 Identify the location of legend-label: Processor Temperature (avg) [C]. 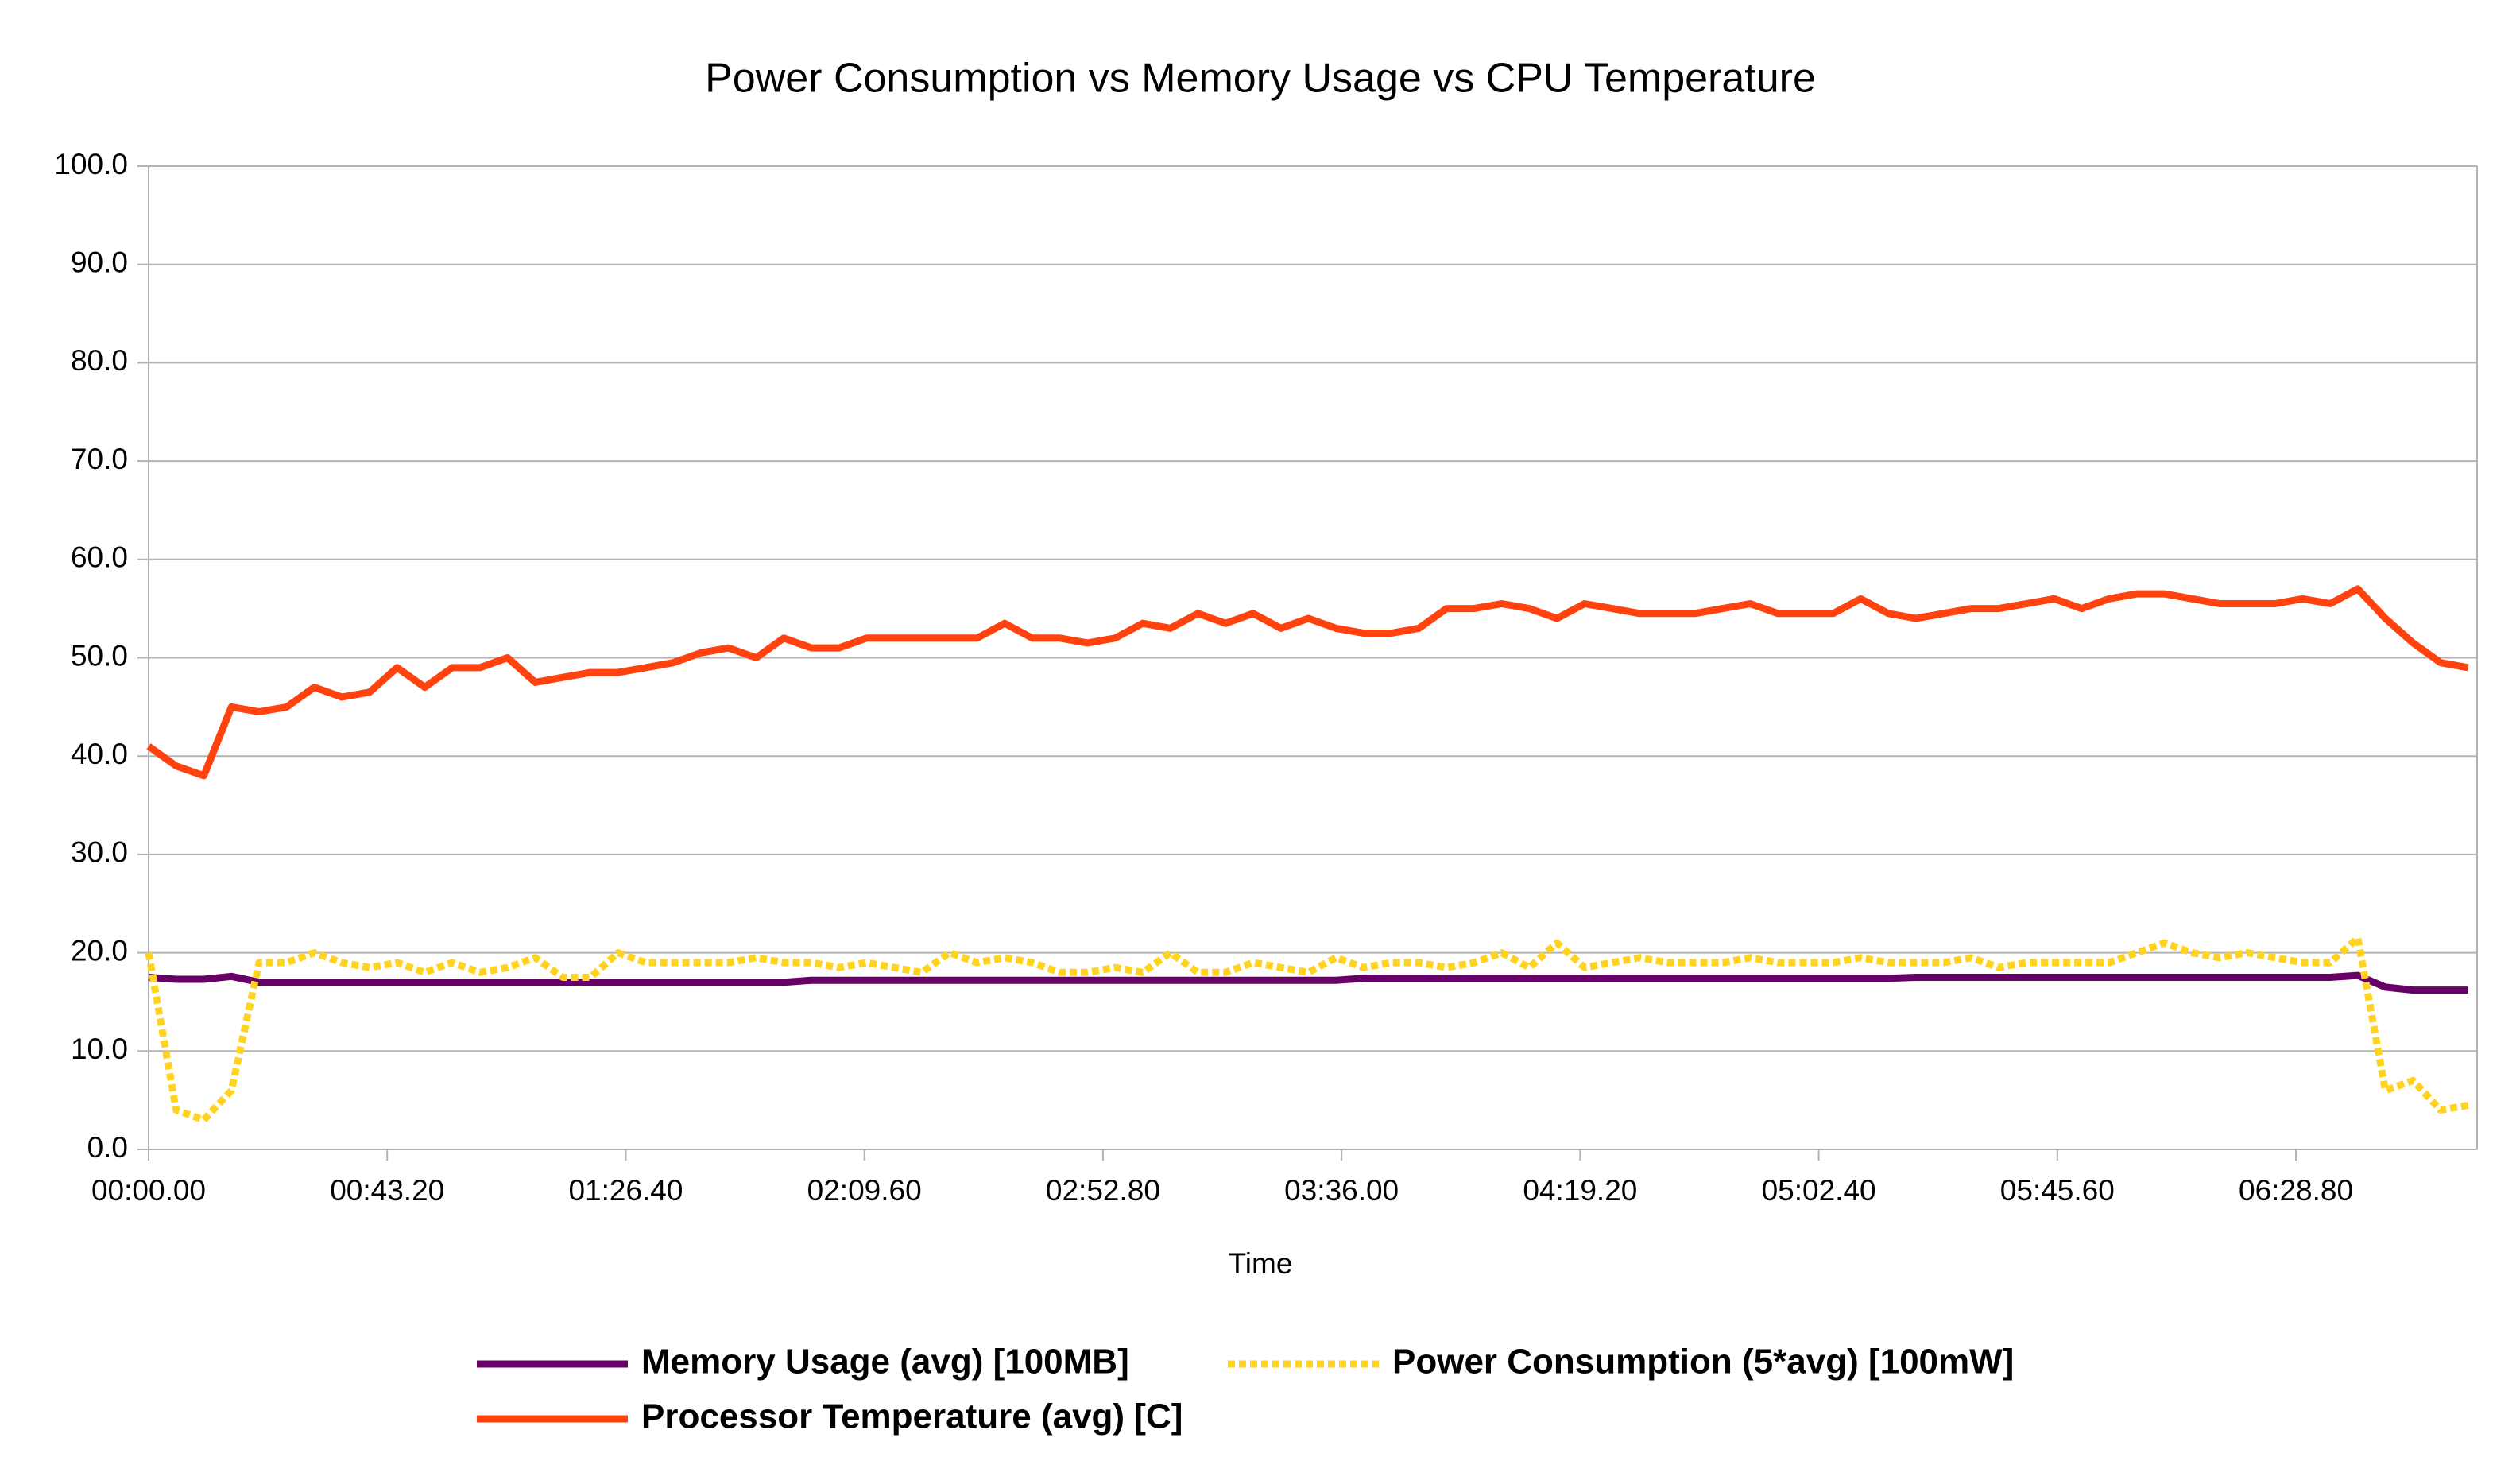
(912, 1416).